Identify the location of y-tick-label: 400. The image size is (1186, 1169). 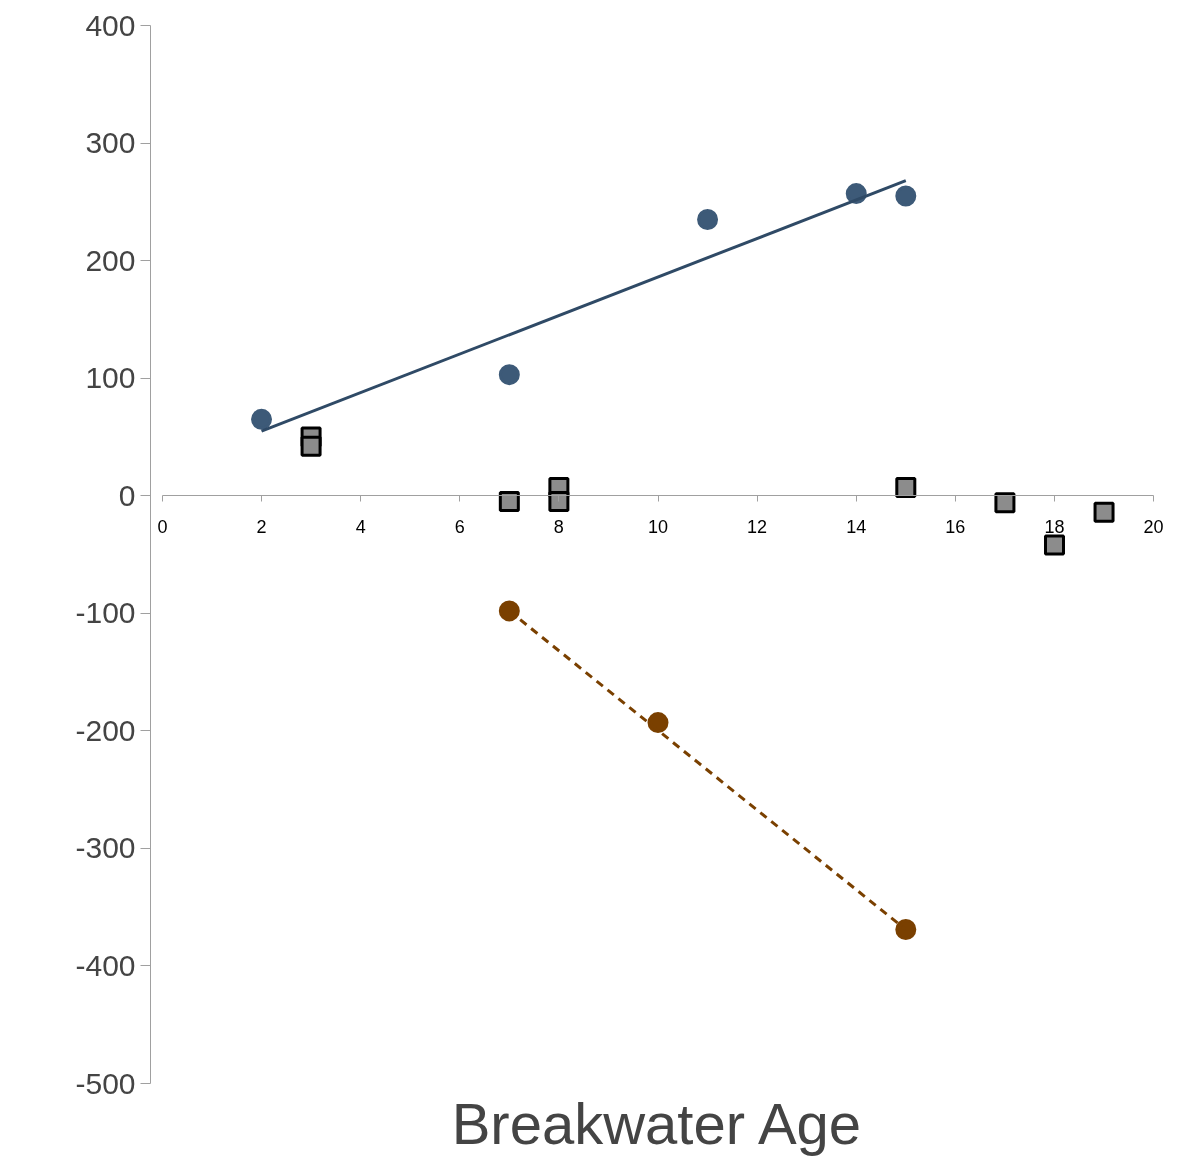
(110, 25).